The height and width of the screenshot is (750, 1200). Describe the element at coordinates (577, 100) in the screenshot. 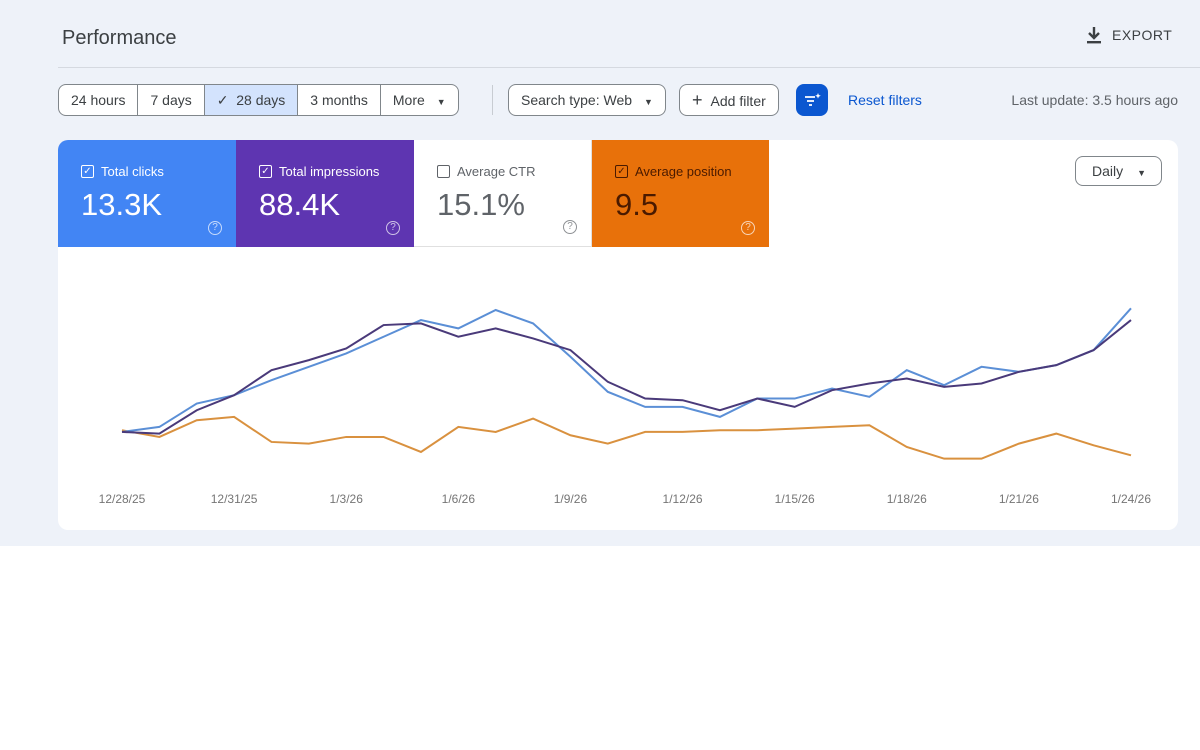

I see `search-type-label: Search type: Web` at that location.